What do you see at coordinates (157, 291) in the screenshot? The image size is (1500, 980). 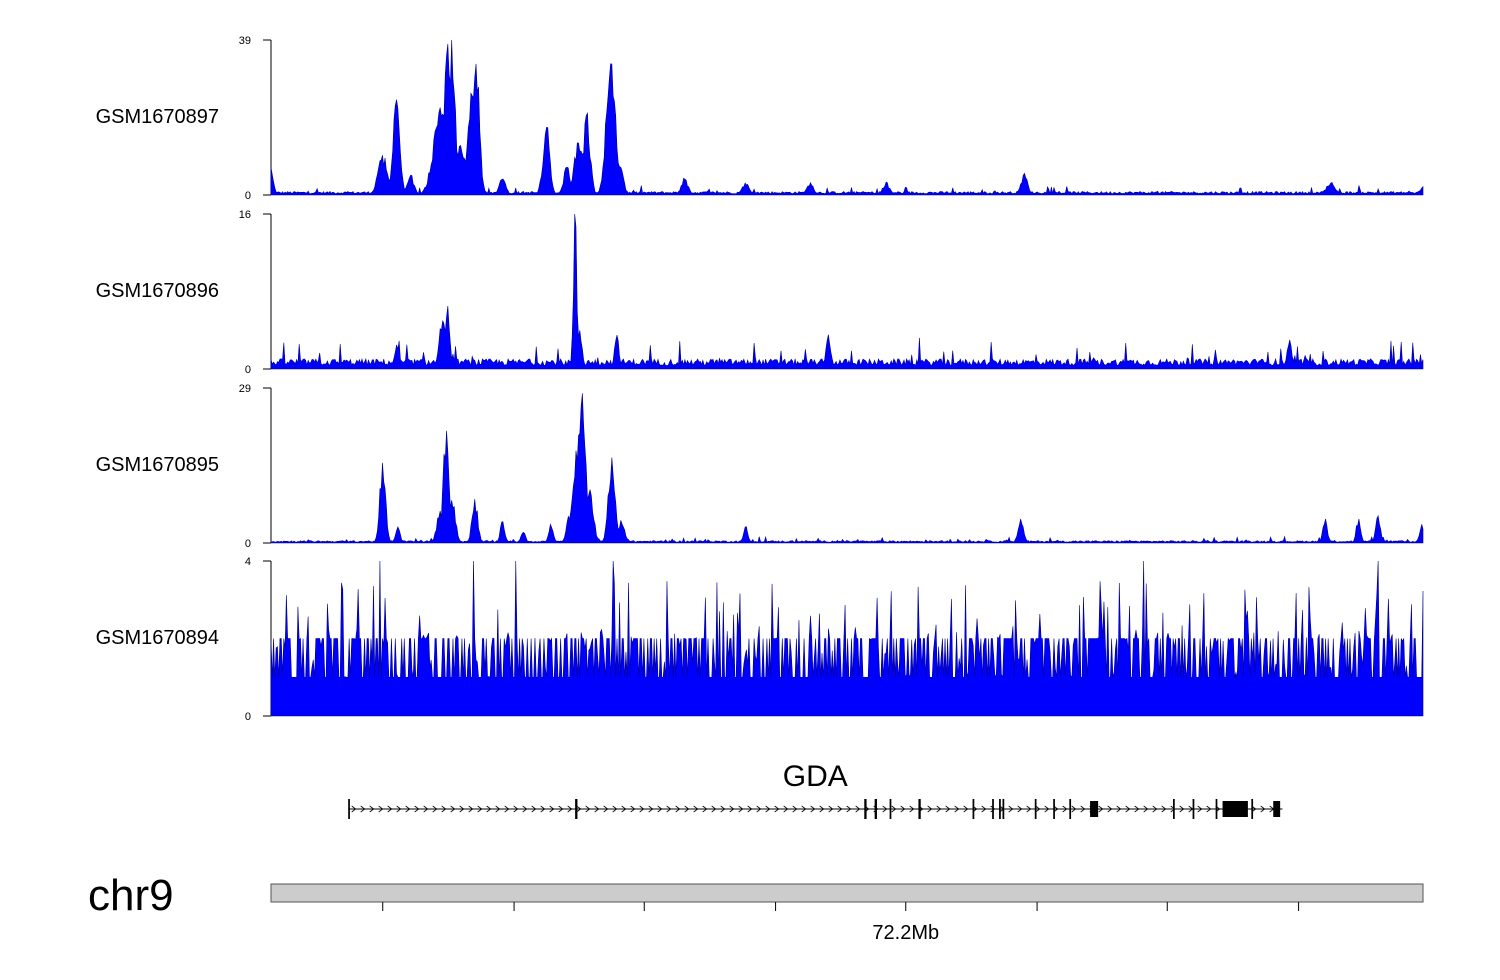 I see `track-label: GSM1670896` at bounding box center [157, 291].